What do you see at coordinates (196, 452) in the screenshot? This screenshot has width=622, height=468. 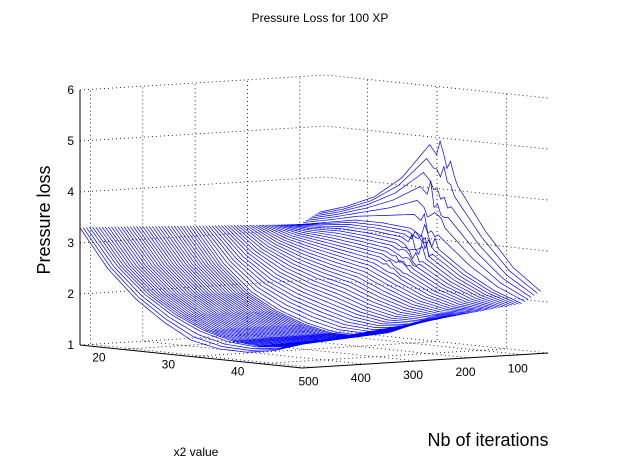 I see `x-axis-label: x2 value` at bounding box center [196, 452].